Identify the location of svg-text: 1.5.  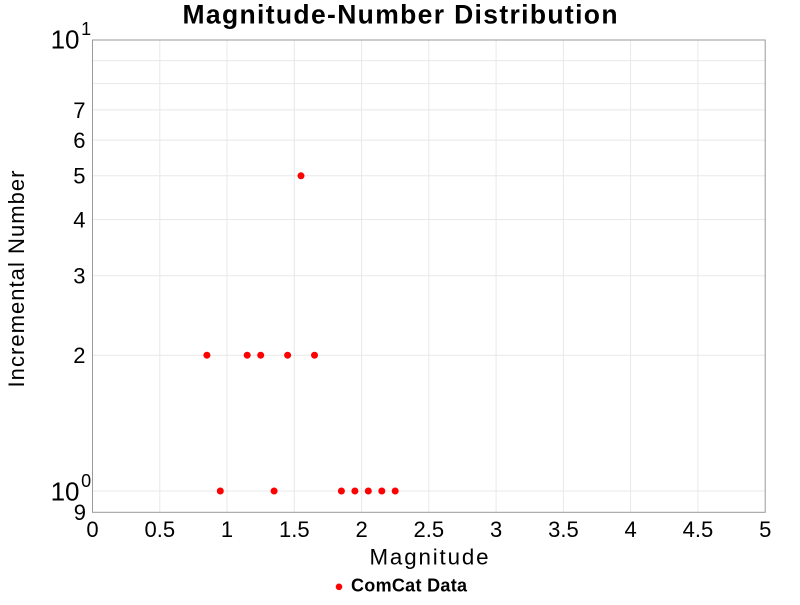
(294, 529).